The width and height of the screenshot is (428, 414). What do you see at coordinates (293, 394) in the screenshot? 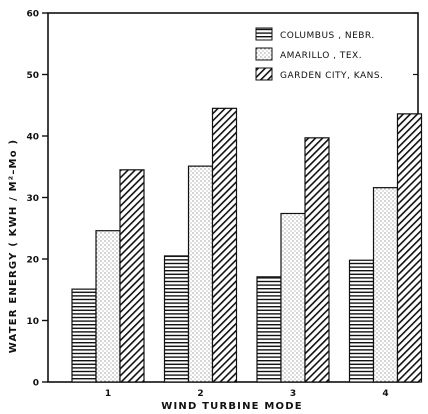
I see `x-tick-label: 3` at bounding box center [293, 394].